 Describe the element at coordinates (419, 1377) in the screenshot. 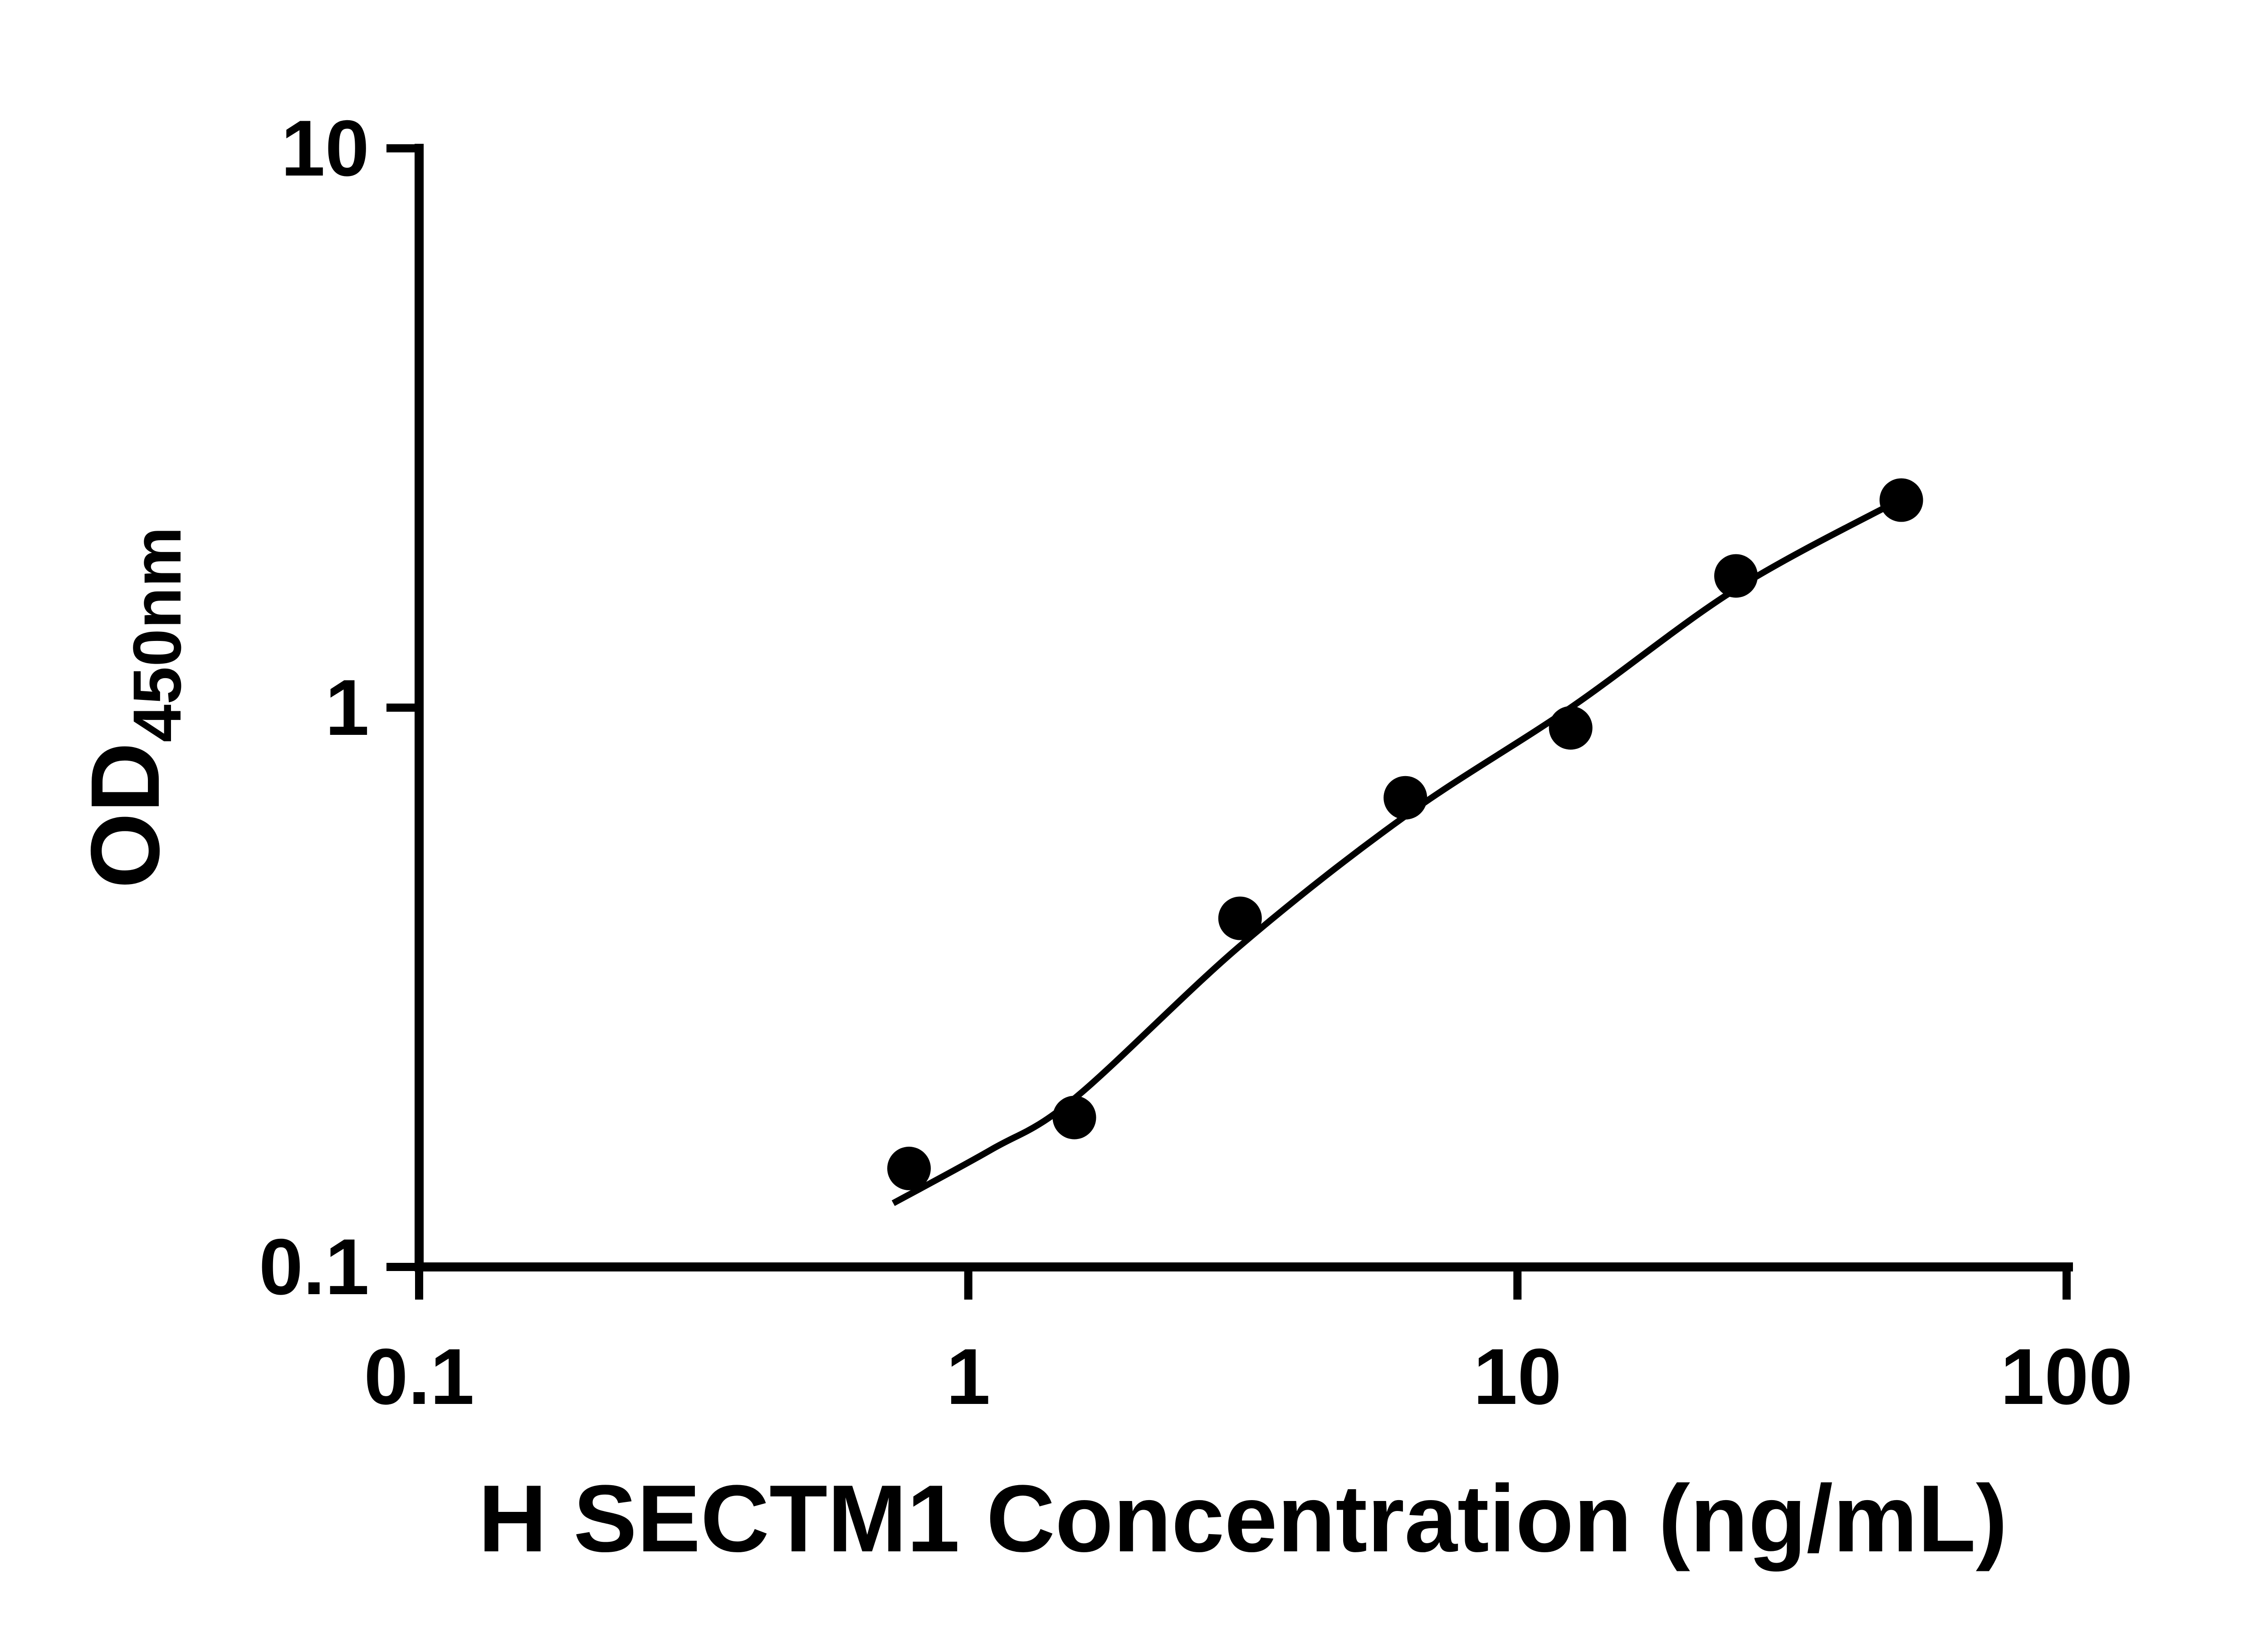

I see `x-tick-label: 0.1` at that location.